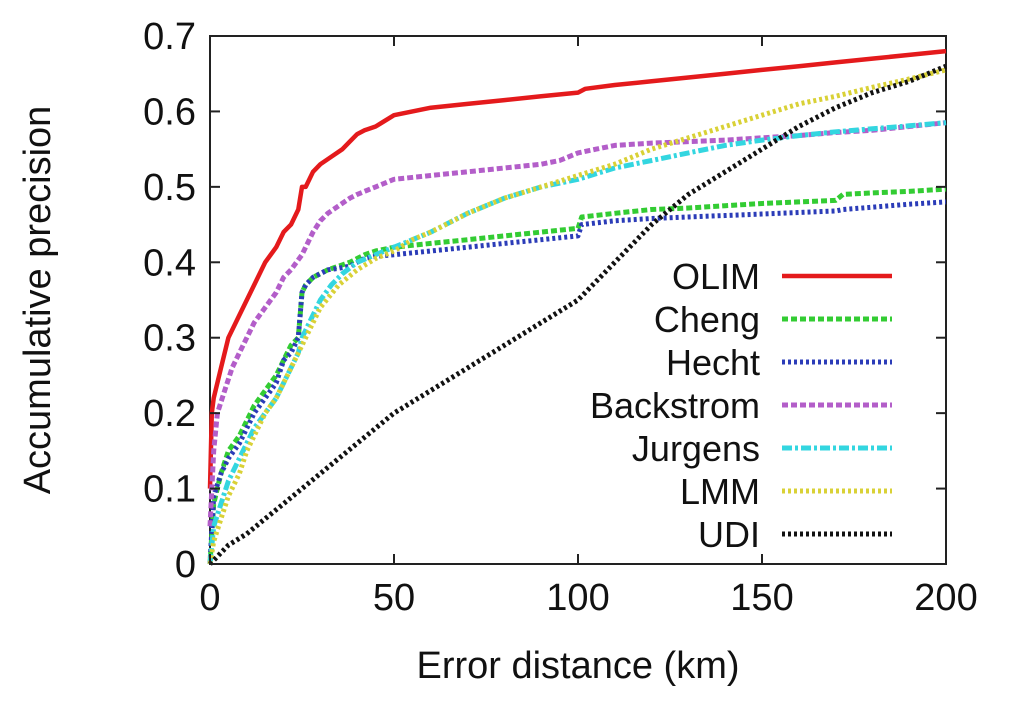 The height and width of the screenshot is (704, 1028). Describe the element at coordinates (675, 405) in the screenshot. I see `legend-label: Backstrom` at that location.